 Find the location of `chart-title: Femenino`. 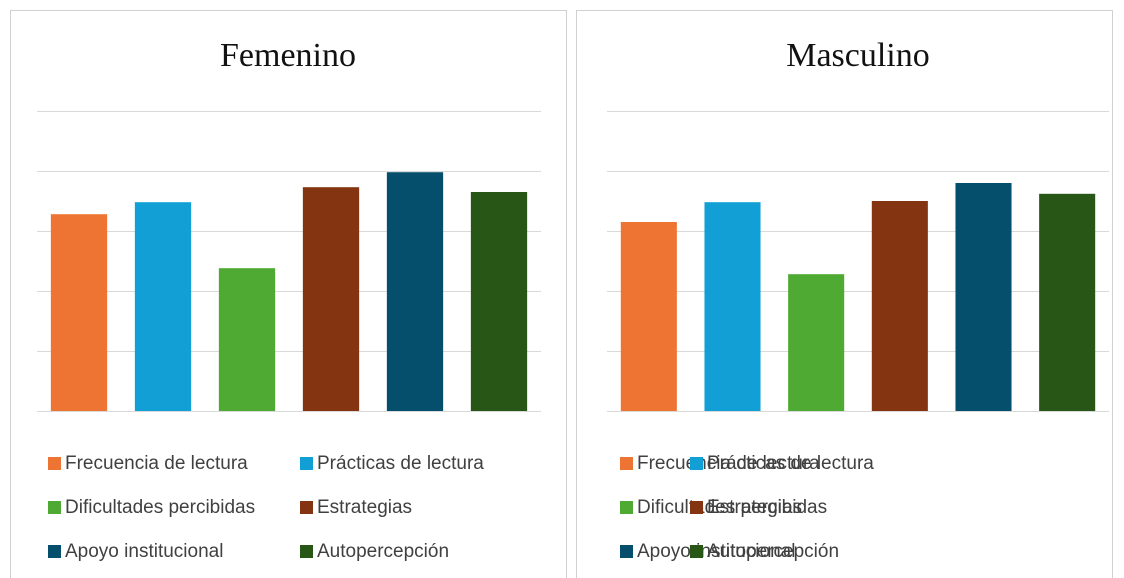

chart-title: Femenino is located at coordinates (288, 55).